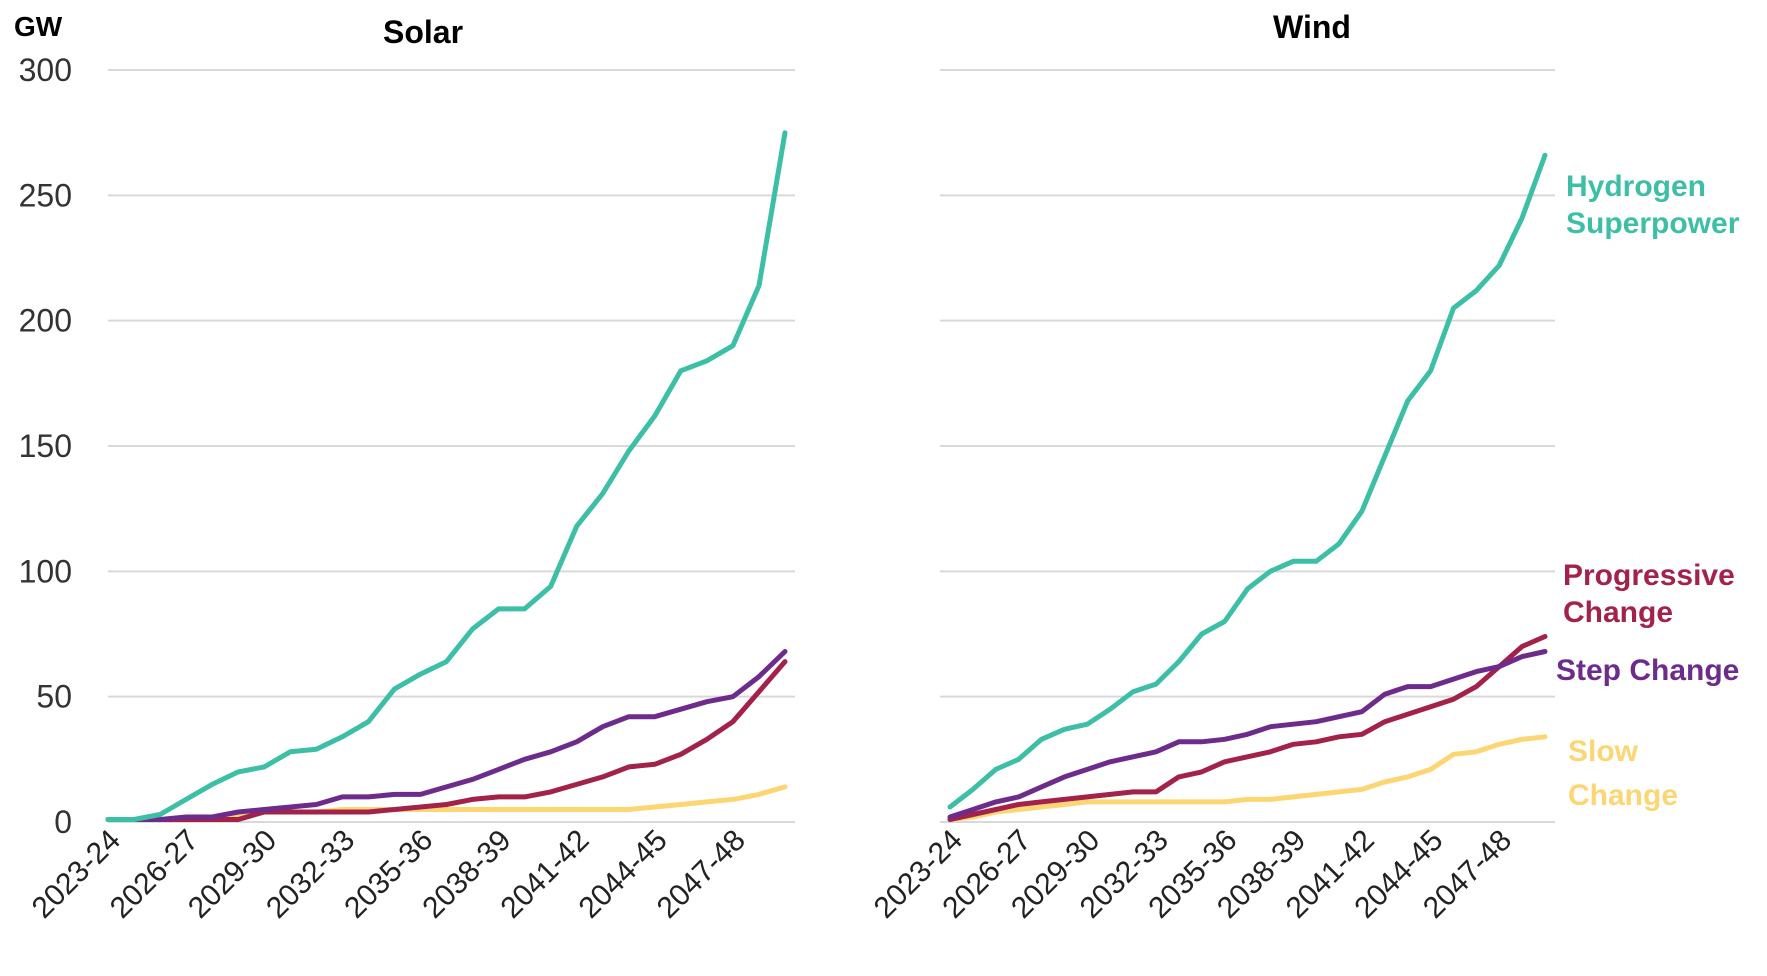 The width and height of the screenshot is (1767, 976). Describe the element at coordinates (45, 571) in the screenshot. I see `y-tick-label: 100` at that location.